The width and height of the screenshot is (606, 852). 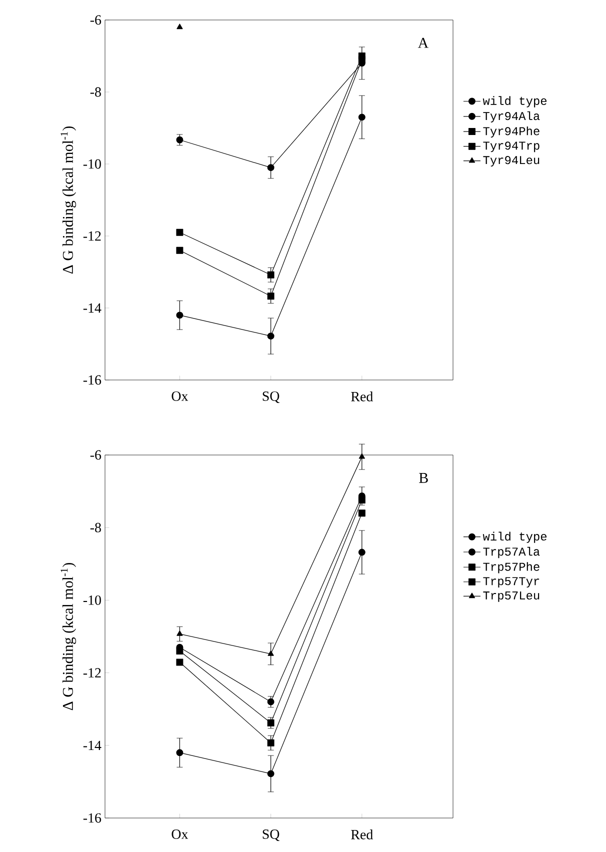 What do you see at coordinates (423, 43) in the screenshot?
I see `annotation: A` at bounding box center [423, 43].